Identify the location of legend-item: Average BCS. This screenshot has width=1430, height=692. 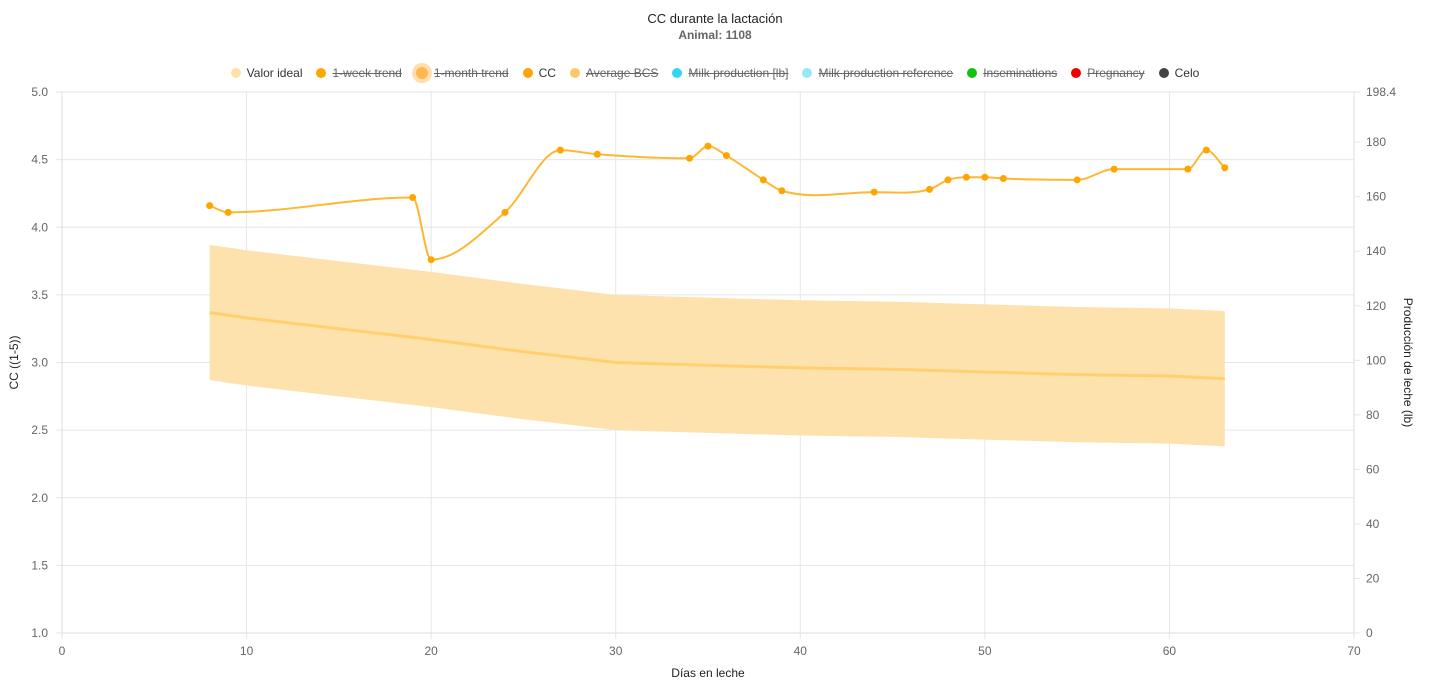
(614, 73).